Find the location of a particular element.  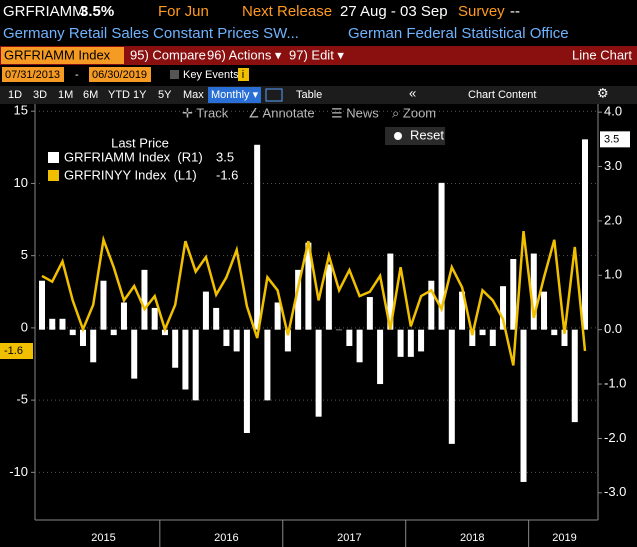

collapse-button: « is located at coordinates (412, 92).